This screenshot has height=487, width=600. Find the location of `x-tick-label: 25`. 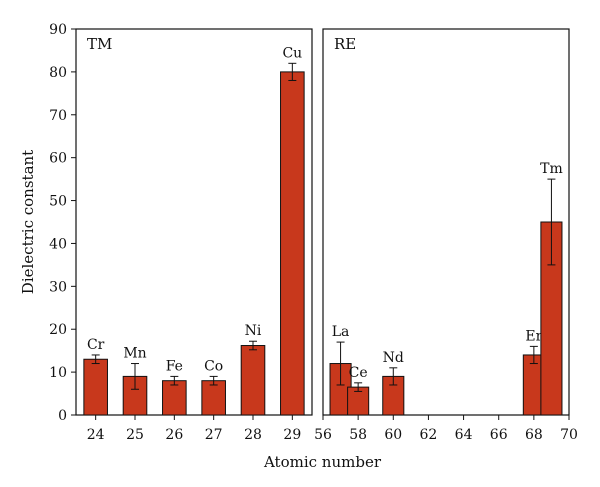

x-tick-label: 25 is located at coordinates (135, 435).